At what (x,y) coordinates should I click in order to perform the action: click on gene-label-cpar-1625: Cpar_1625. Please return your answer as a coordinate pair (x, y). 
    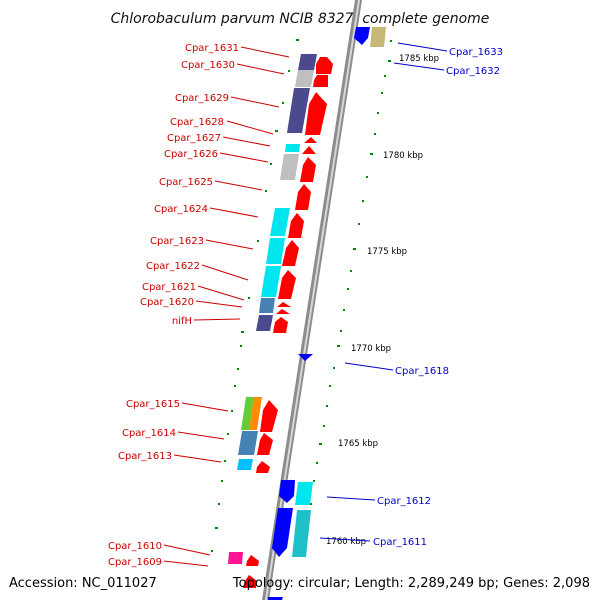
    Looking at the image, I should click on (186, 182).